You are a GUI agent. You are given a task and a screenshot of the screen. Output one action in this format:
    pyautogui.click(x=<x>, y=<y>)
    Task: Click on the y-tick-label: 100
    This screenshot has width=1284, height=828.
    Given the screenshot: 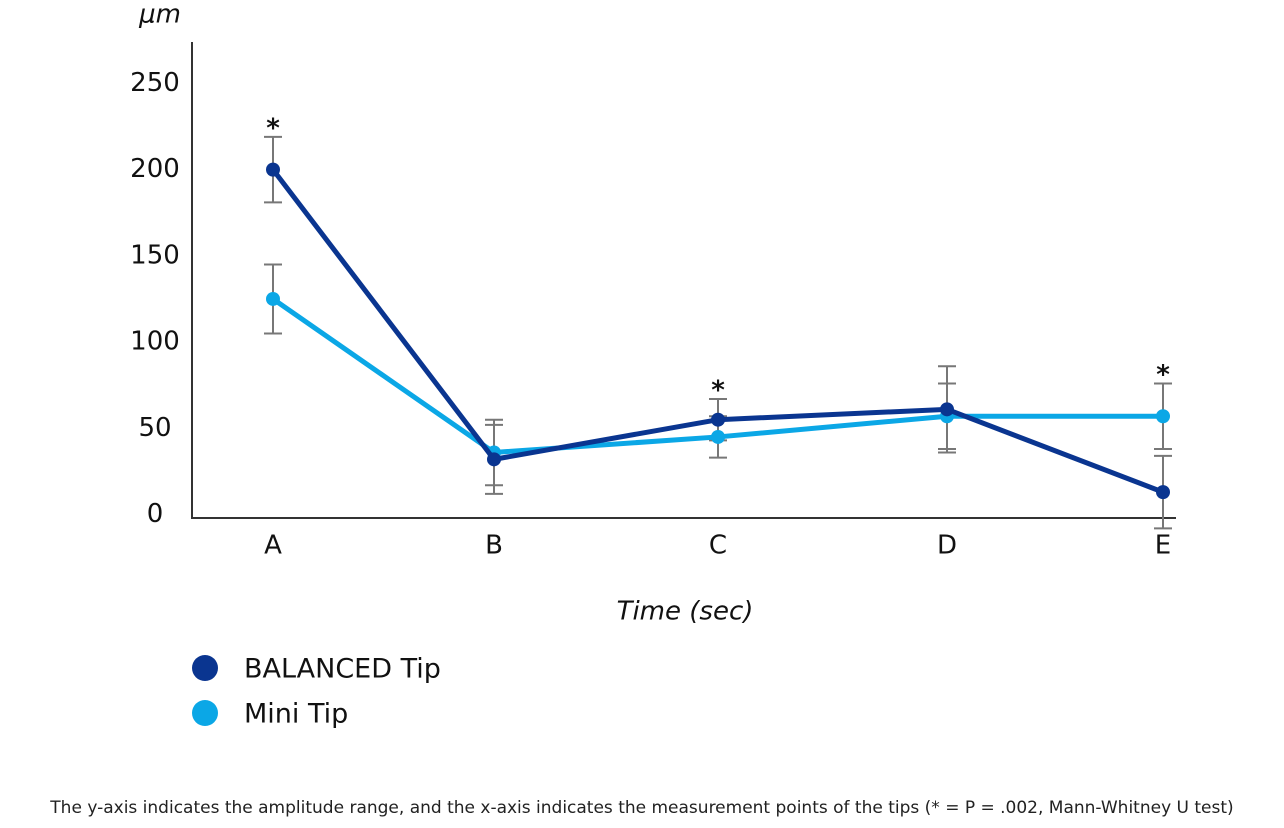 What is the action you would take?
    pyautogui.click(x=155, y=342)
    